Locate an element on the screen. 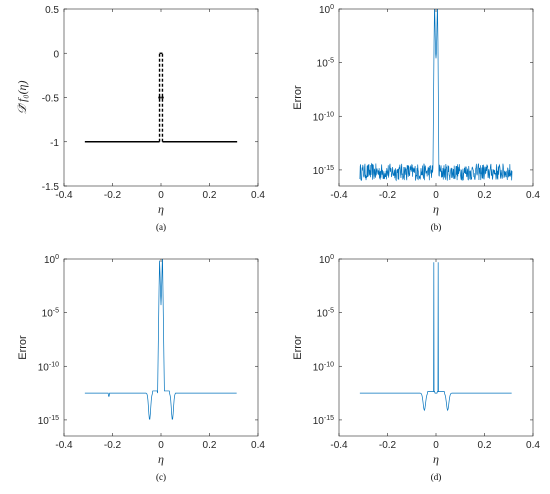 Image resolution: width=550 pixels, height=494 pixels. y-tick-label: 0 is located at coordinates (56, 54).